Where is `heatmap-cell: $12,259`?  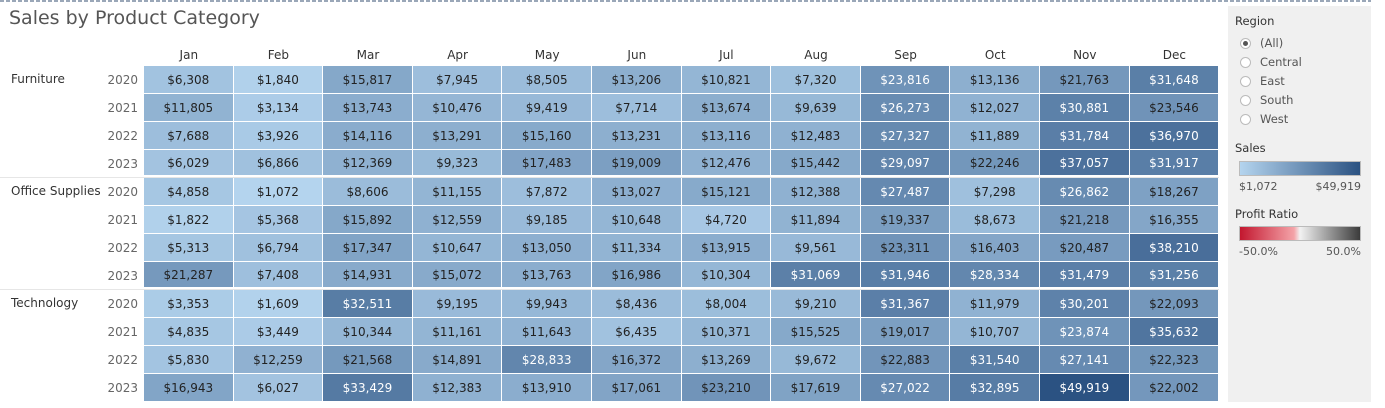 heatmap-cell: $12,259 is located at coordinates (279, 360).